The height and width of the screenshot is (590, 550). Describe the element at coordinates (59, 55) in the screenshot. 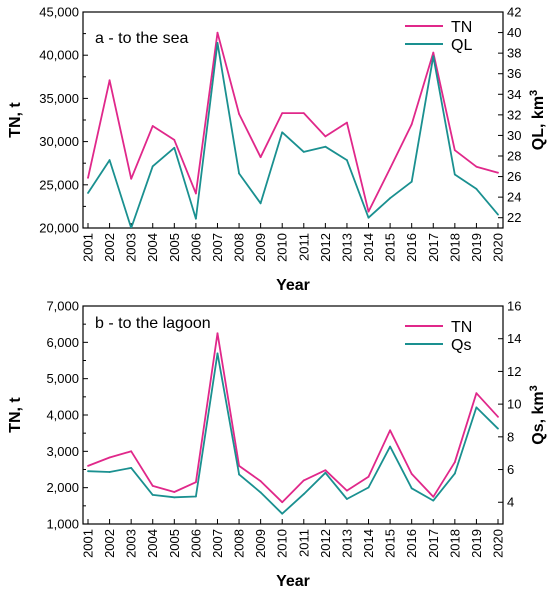

I see `y-left-tick-label: 40,000` at that location.